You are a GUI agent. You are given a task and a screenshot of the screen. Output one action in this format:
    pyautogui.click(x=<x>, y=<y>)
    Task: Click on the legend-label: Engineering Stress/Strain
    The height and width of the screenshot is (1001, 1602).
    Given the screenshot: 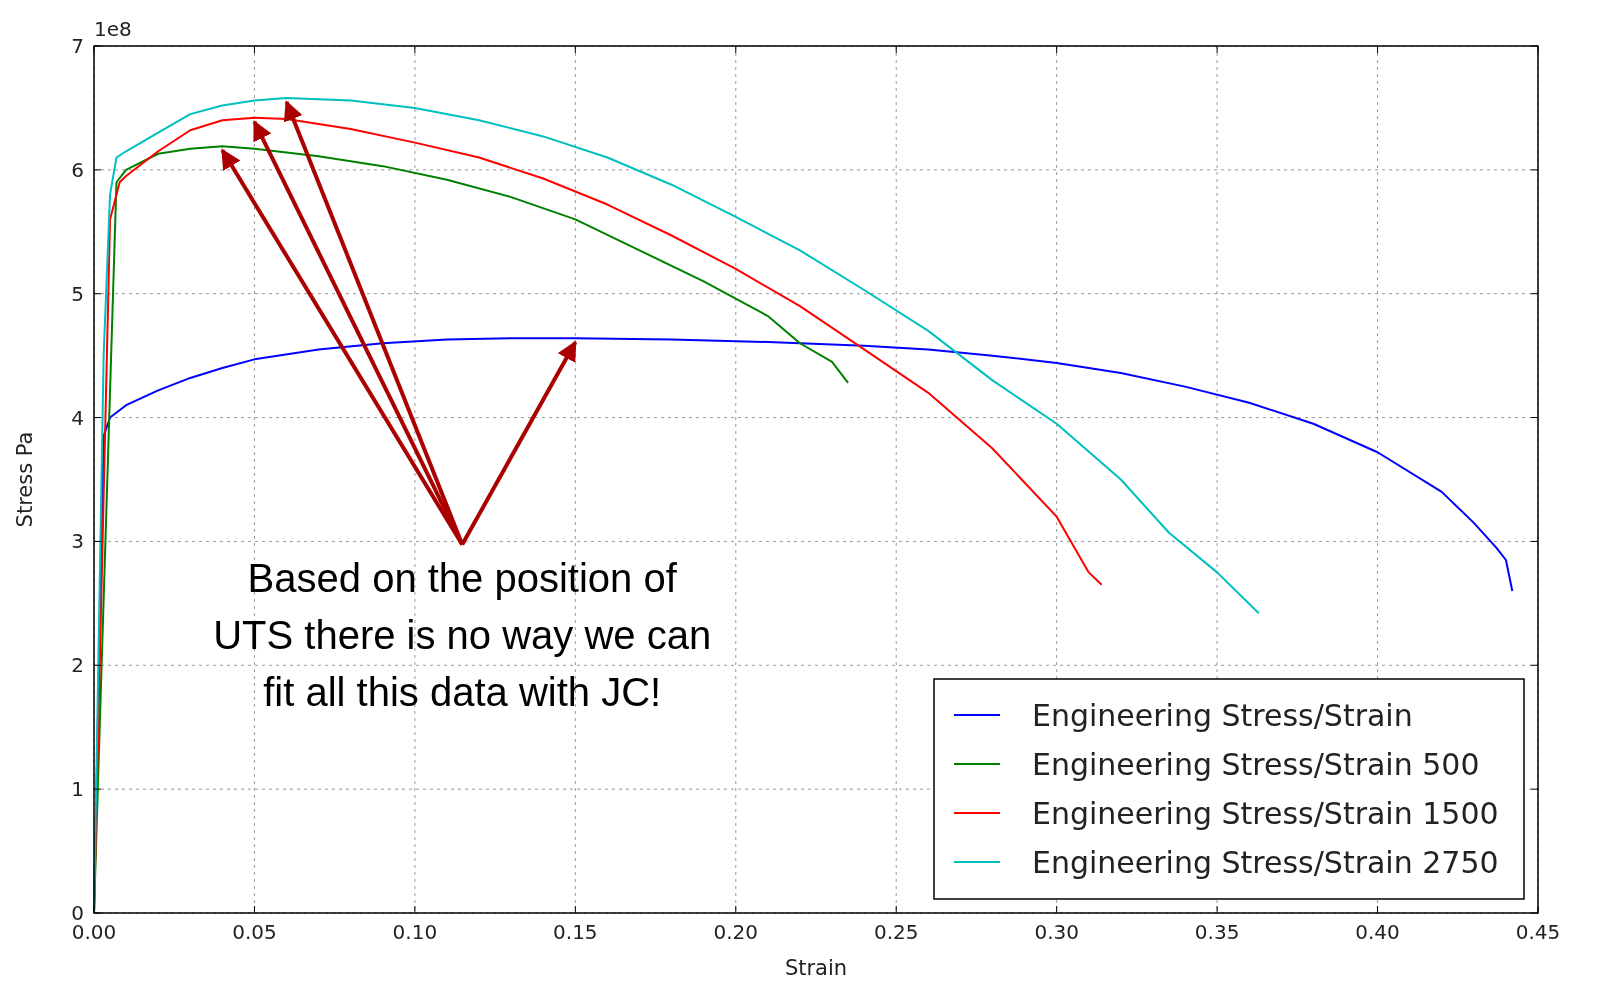 What is the action you would take?
    pyautogui.click(x=1222, y=715)
    